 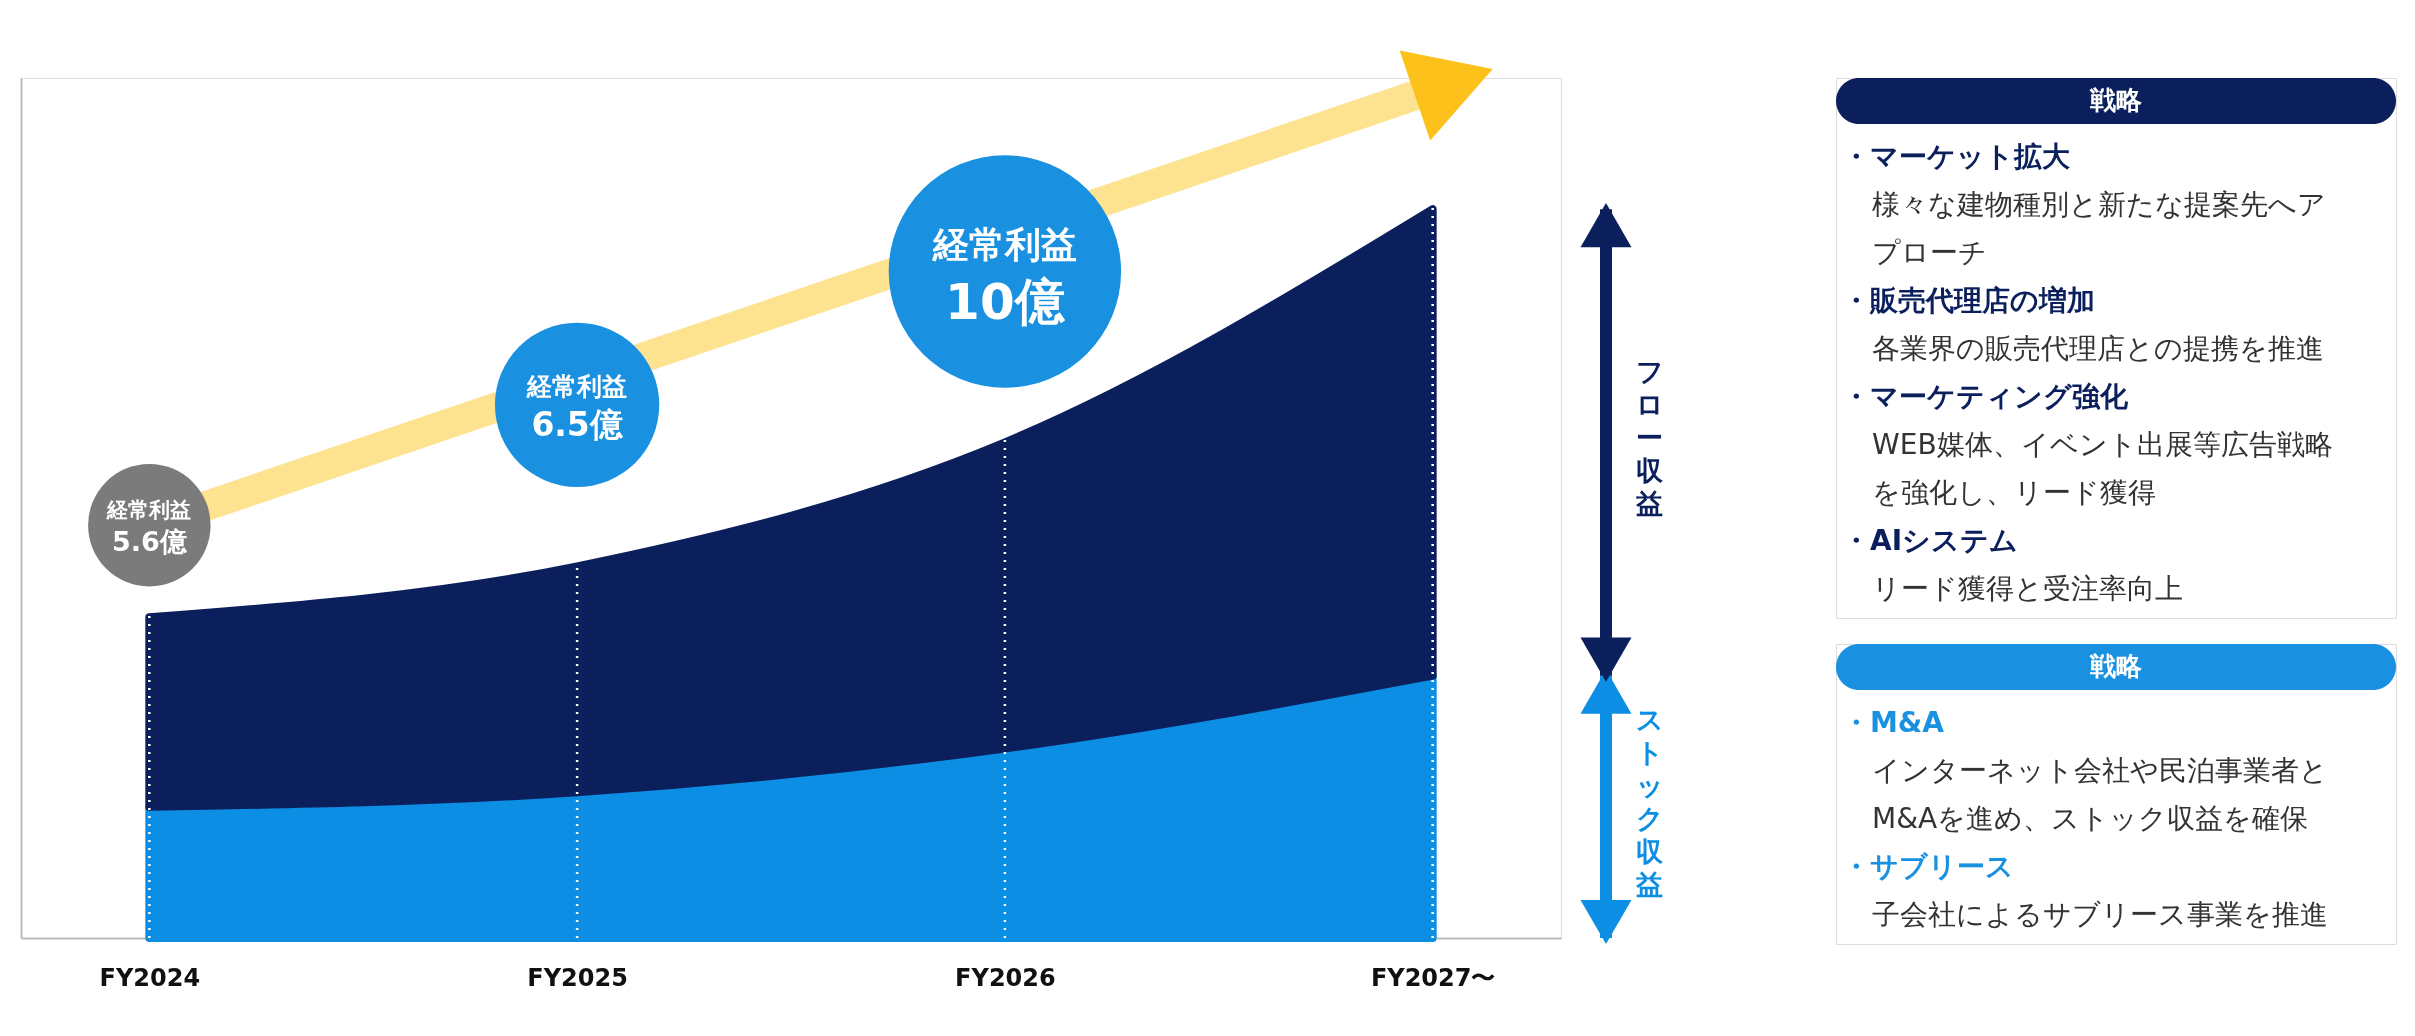 I want to click on annotation: 経常利益 5.6億, so click(x=149, y=527).